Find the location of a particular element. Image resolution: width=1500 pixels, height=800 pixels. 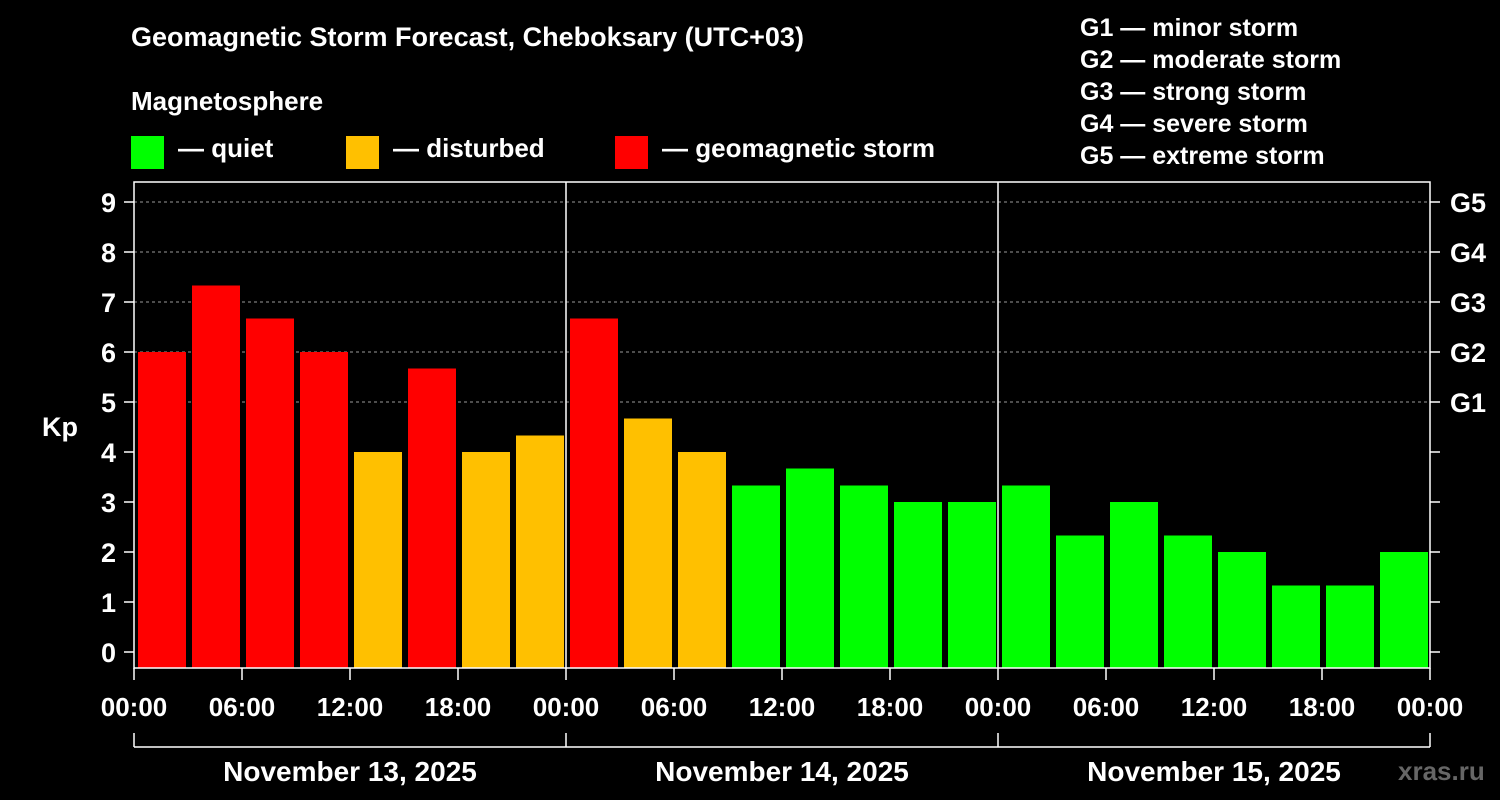

y-tick-label-4: 4 is located at coordinates (108, 453).